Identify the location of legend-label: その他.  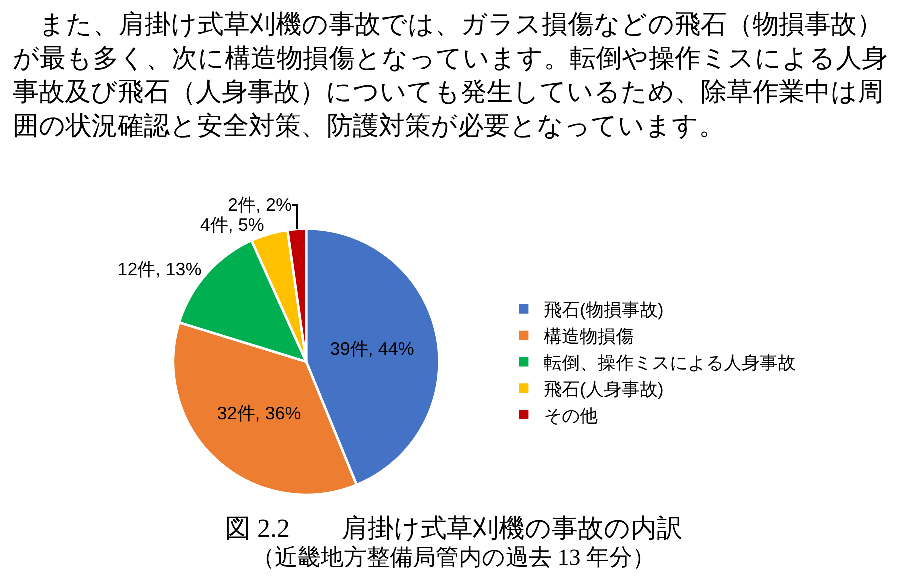
(571, 416).